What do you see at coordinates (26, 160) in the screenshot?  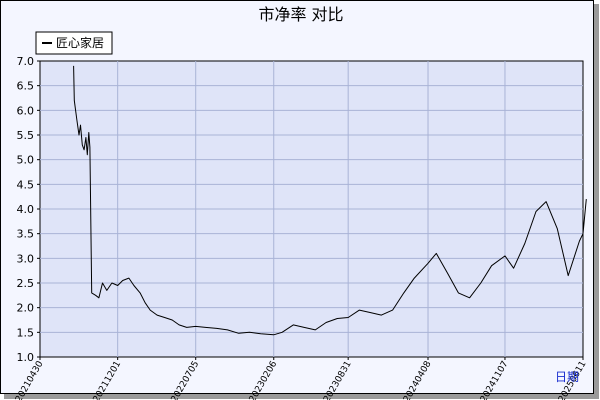 I see `y-tick-label: 5.0` at bounding box center [26, 160].